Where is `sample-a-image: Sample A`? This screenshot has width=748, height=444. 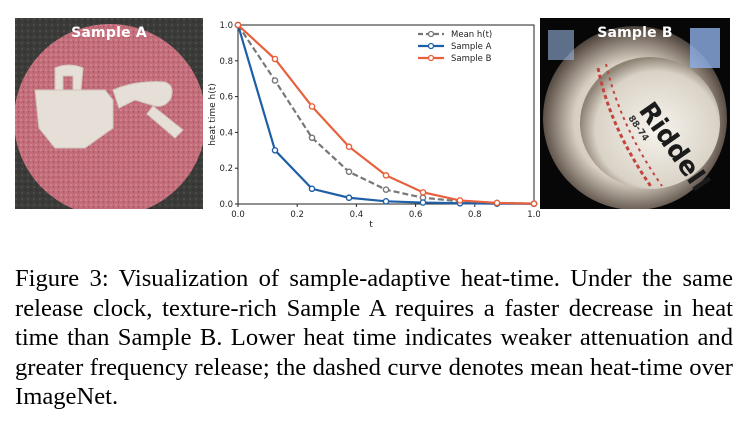
sample-a-image: Sample A is located at coordinates (109, 113).